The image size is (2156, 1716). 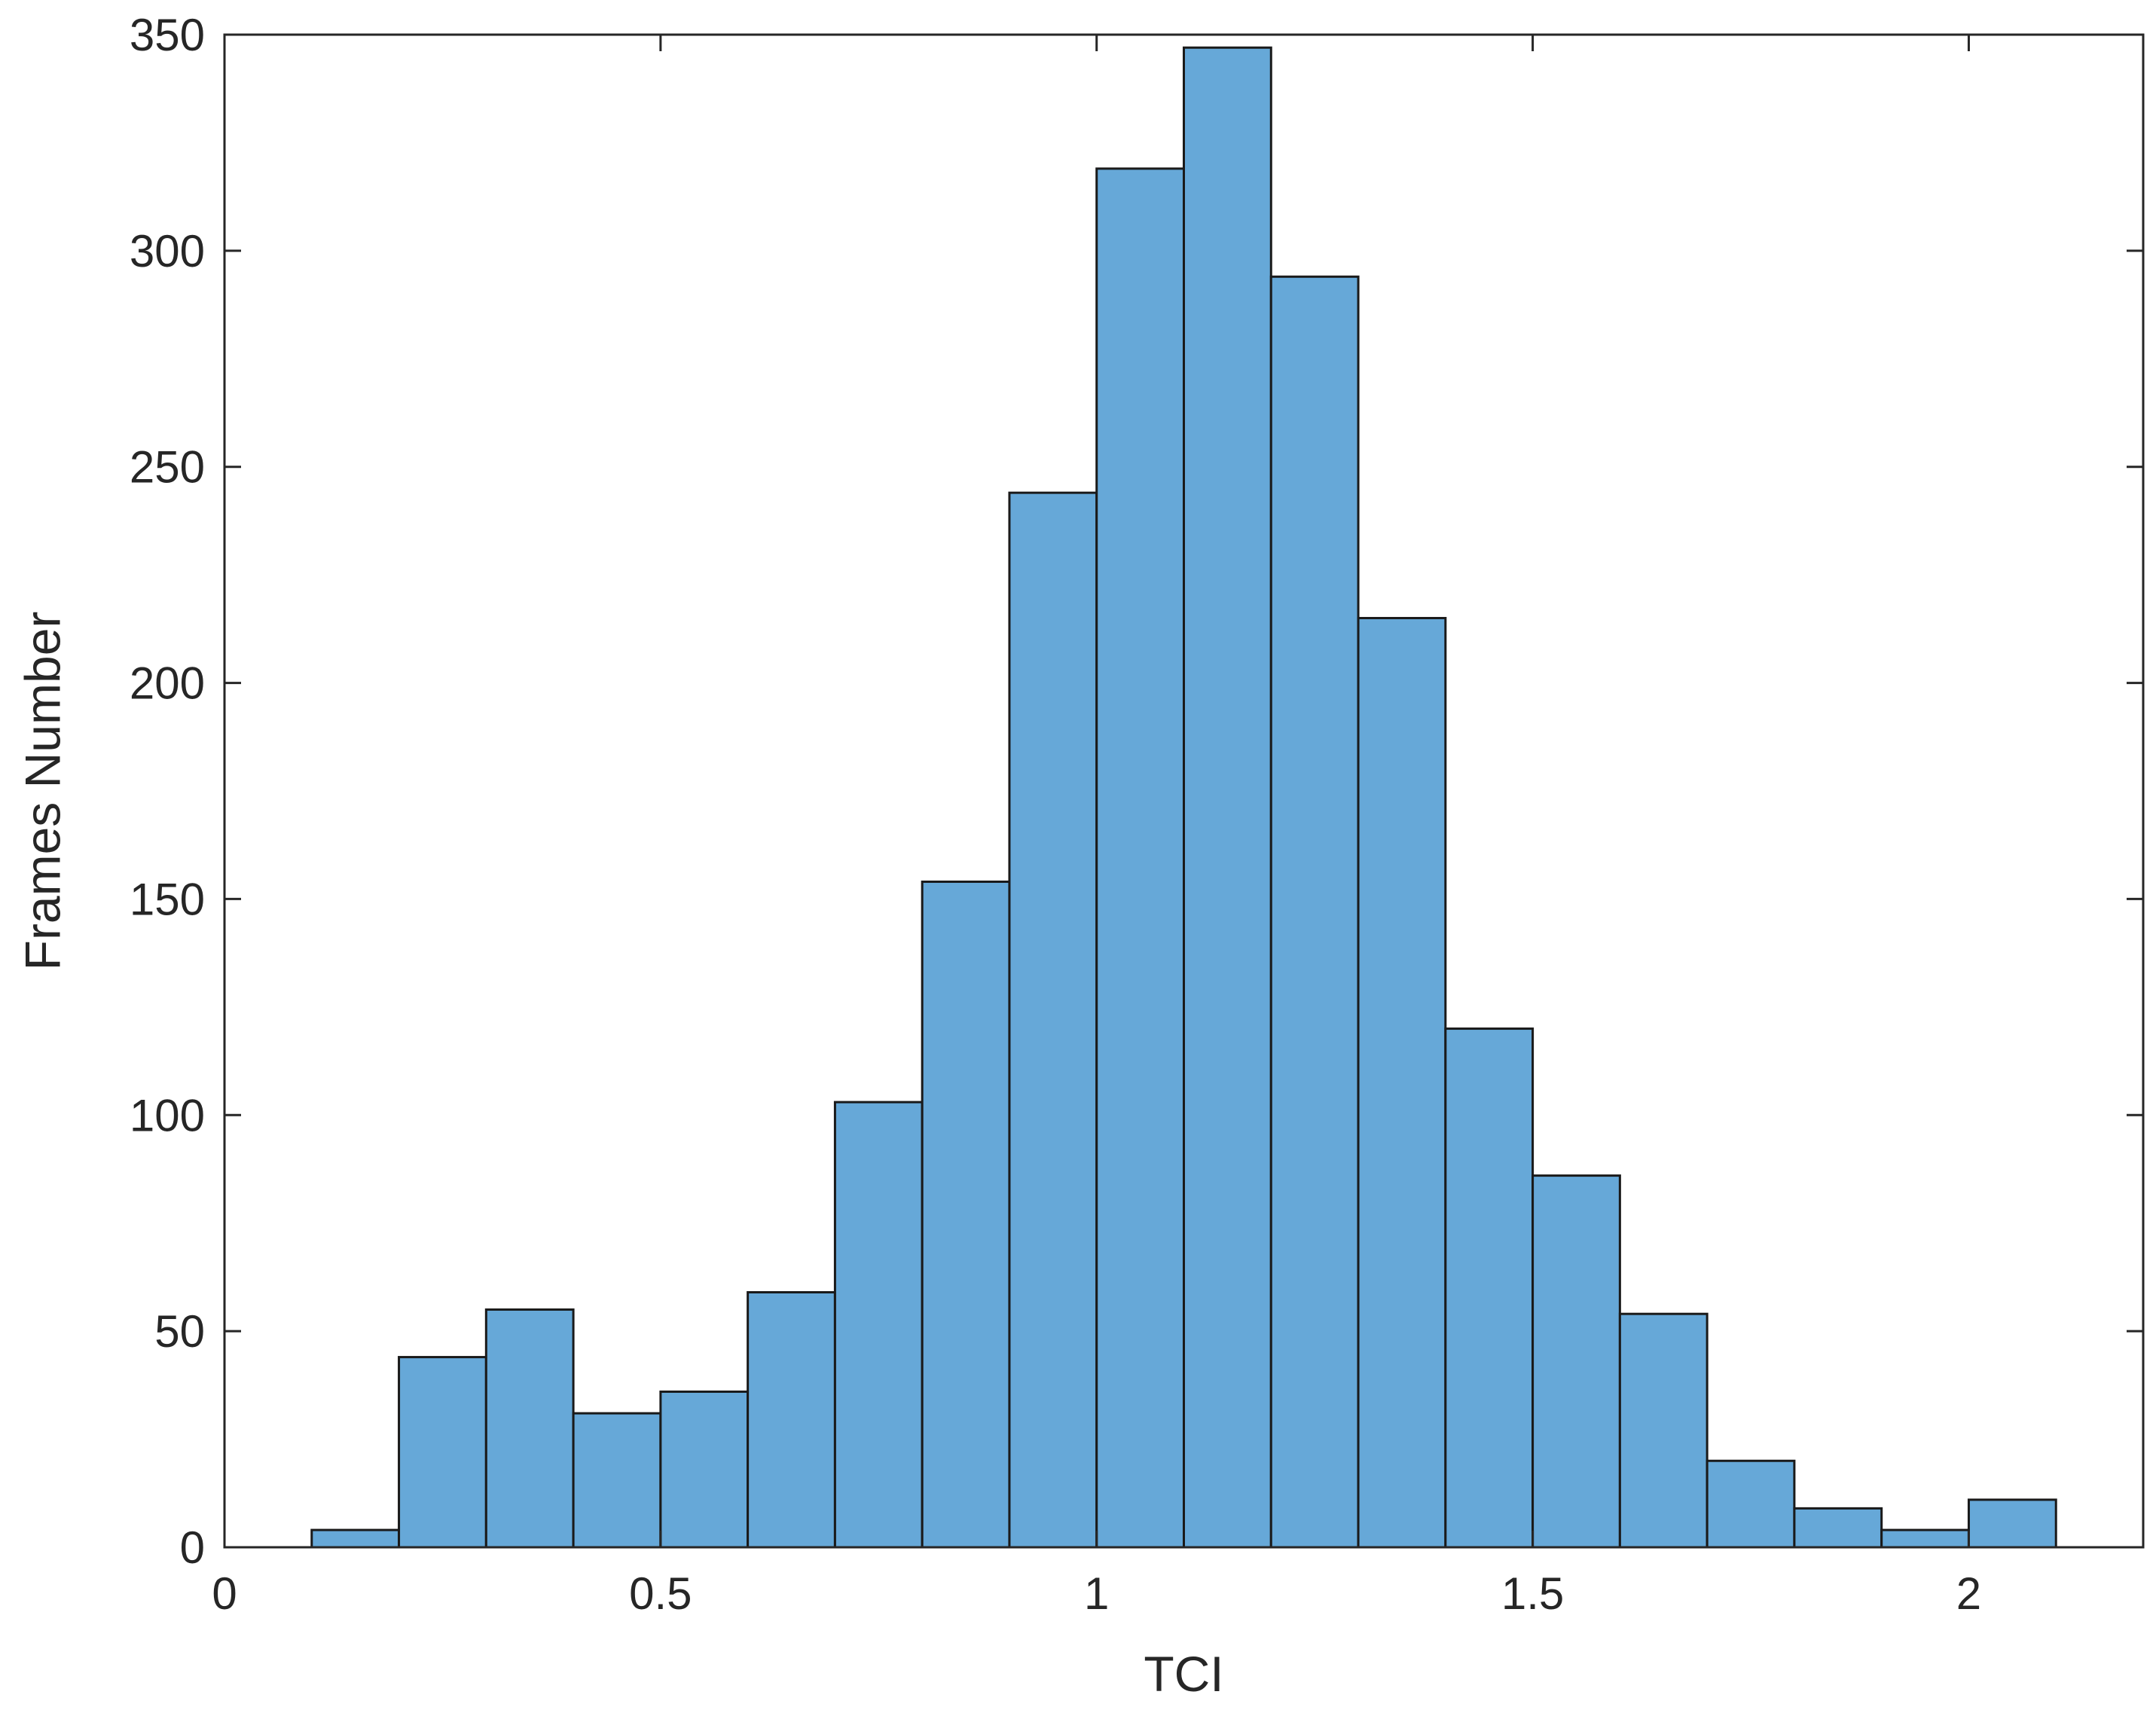 I want to click on x-tick-label: 1.5, so click(x=1532, y=1593).